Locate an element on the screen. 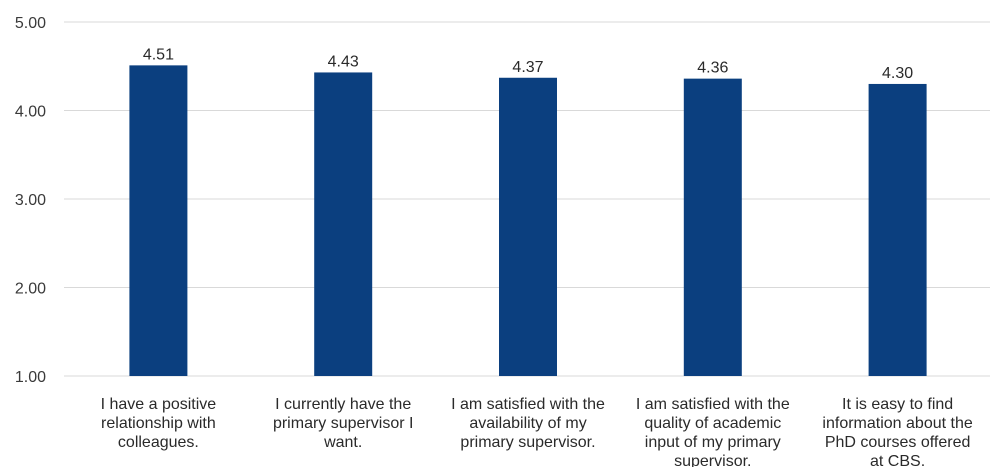 This screenshot has width=990, height=467. category-label: I currently have the is located at coordinates (343, 404).